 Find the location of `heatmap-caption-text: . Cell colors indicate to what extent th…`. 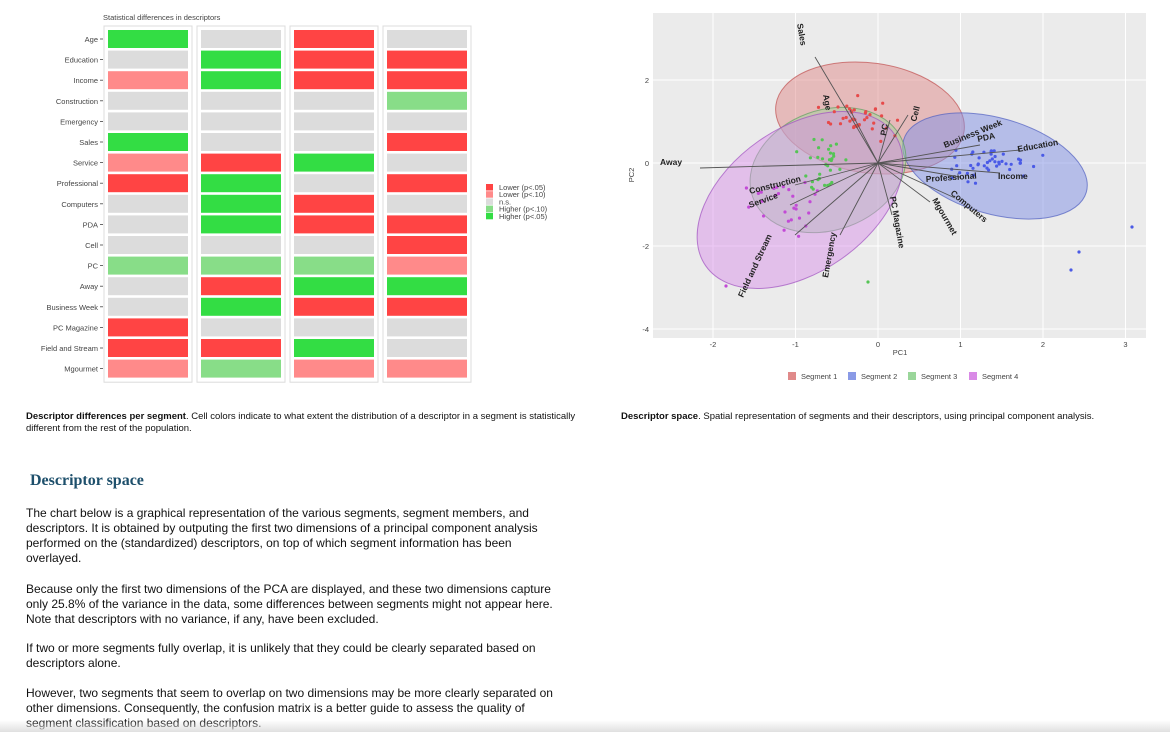

heatmap-caption-text: . Cell colors indicate to what extent th… is located at coordinates (301, 422).